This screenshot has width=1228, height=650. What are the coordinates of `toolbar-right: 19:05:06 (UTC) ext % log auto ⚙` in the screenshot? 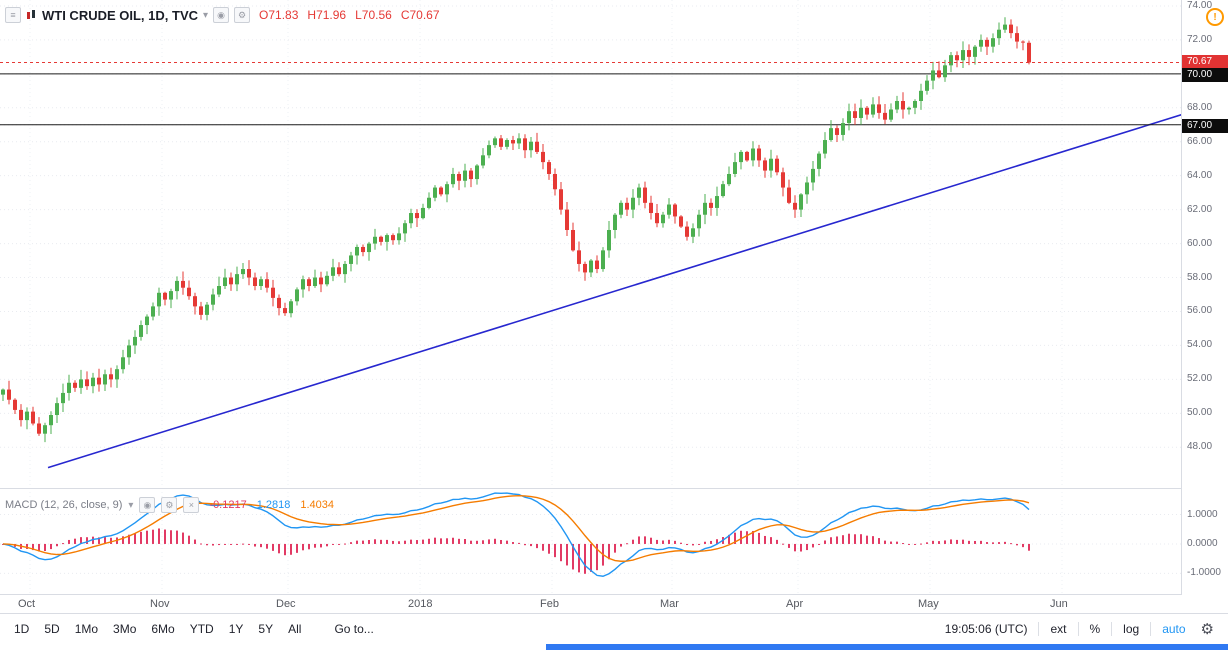 It's located at (1079, 629).